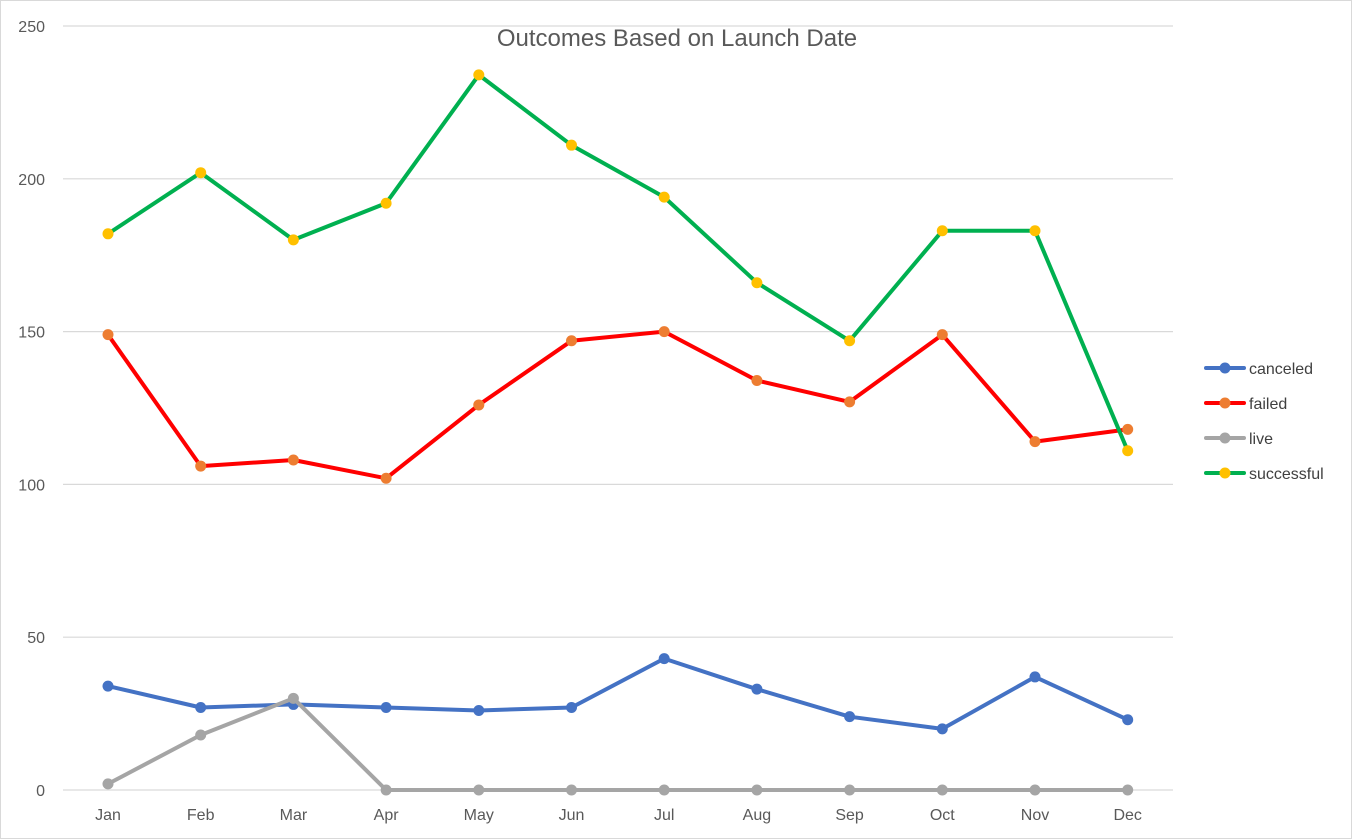  I want to click on legend-item-successful: successful, so click(1264, 474).